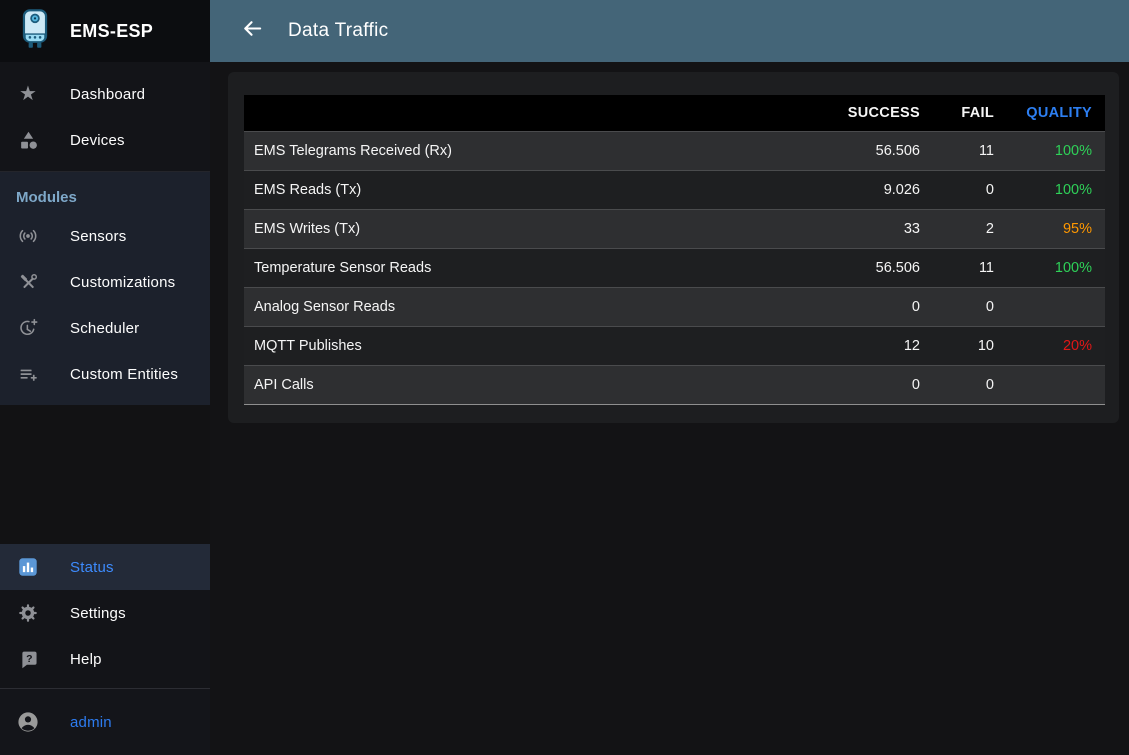 The height and width of the screenshot is (755, 1129). I want to click on sidebar-account: admin, so click(105, 721).